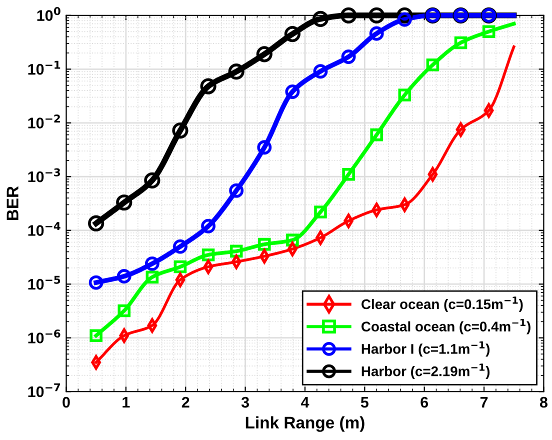 Image resolution: width=552 pixels, height=440 pixels. What do you see at coordinates (186, 402) in the screenshot?
I see `x-tick-label: 2` at bounding box center [186, 402].